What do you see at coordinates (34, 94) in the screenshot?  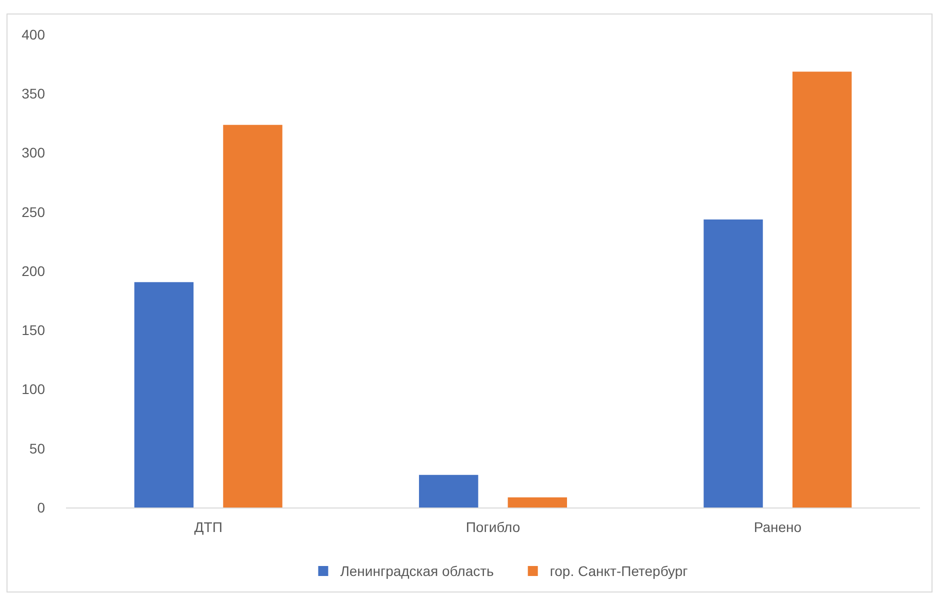 I see `y-tick-label: 350` at bounding box center [34, 94].